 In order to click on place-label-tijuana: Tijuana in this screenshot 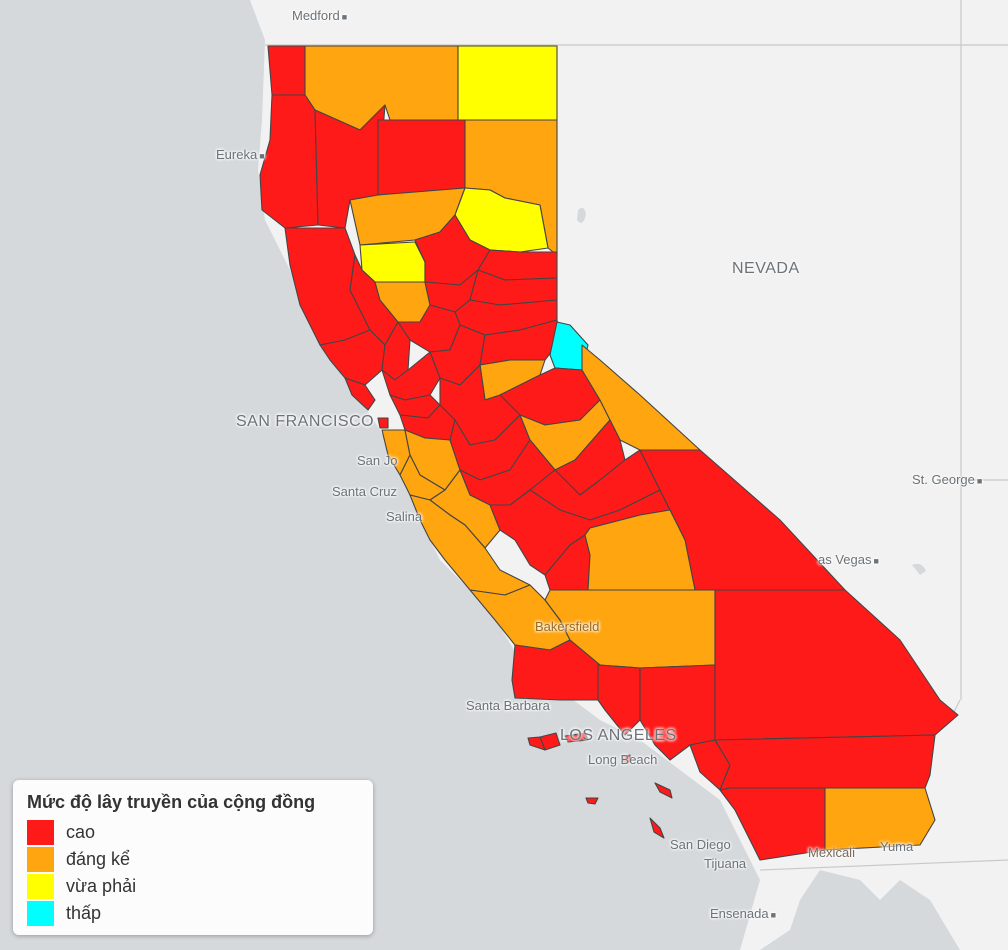, I will do `click(725, 863)`.